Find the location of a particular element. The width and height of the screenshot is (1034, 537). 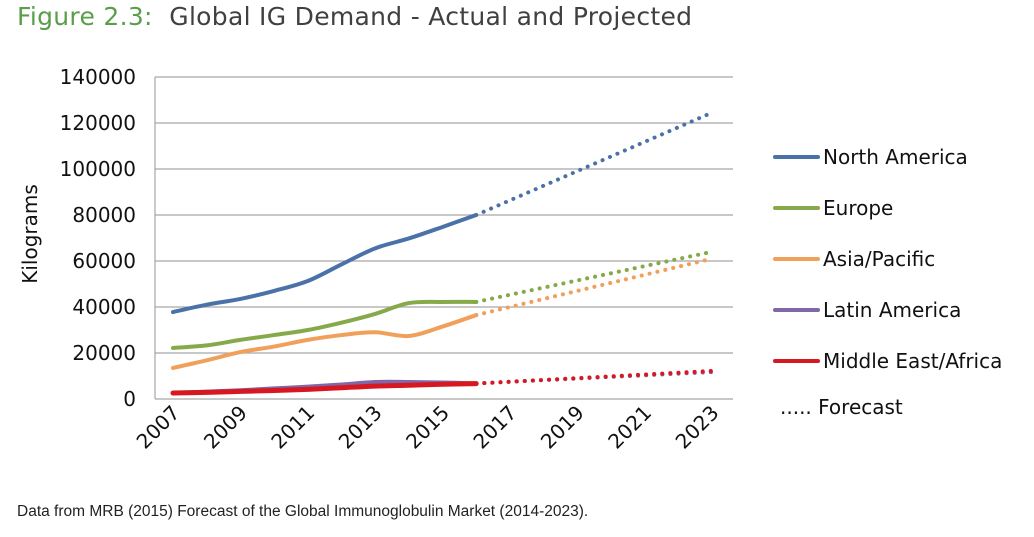

legend-label: Middle East/Africa is located at coordinates (913, 361).